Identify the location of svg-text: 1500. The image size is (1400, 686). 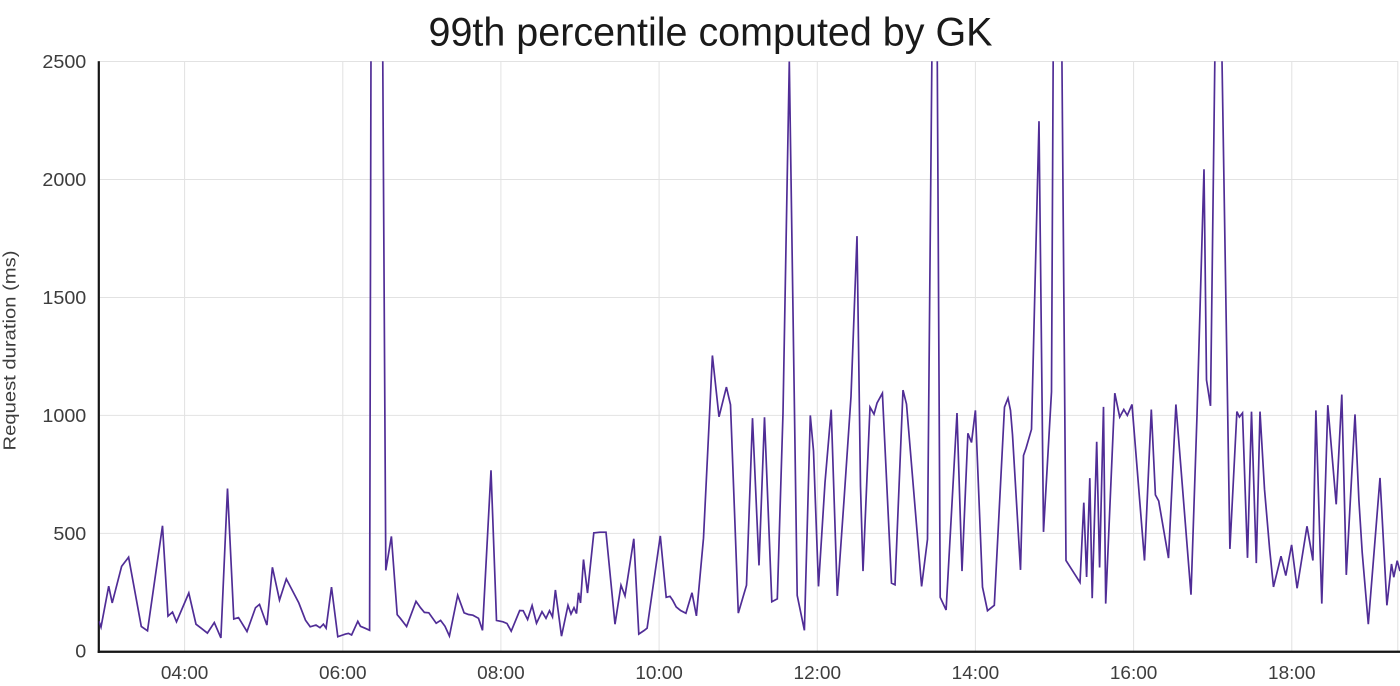
(64, 298).